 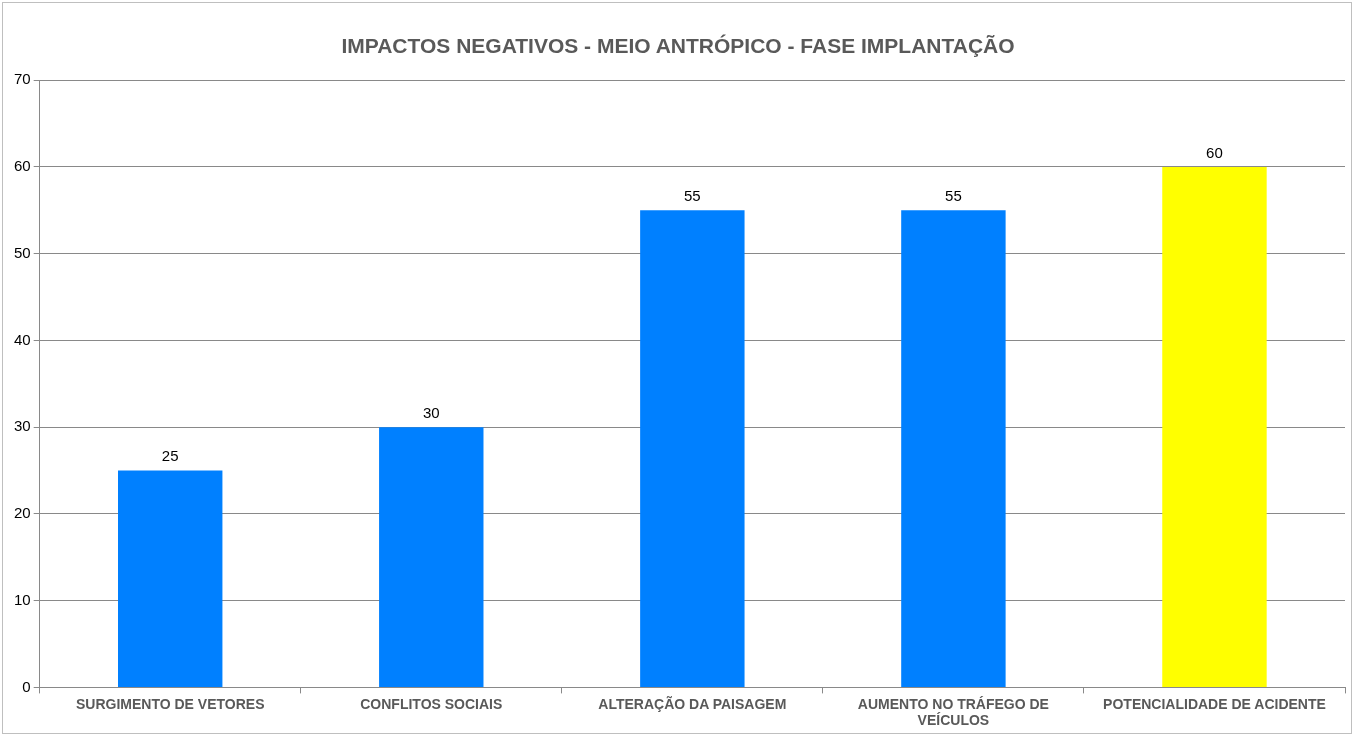 I want to click on chart-title: IMPACTOS NEGATIVOS - MEIO ANTRÓPICO - FASE IMPLANTAÇÃO, so click(x=678, y=46).